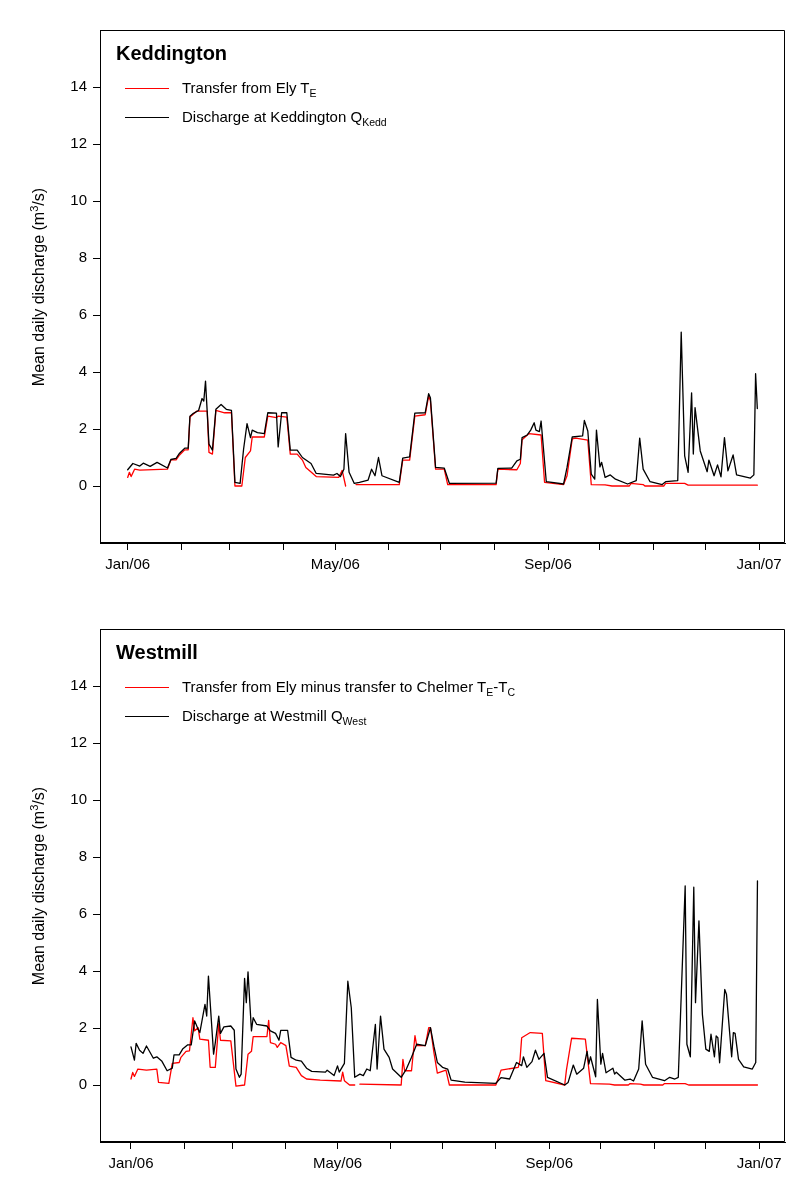 This screenshot has width=810, height=1198. I want to click on text: Keddington, so click(172, 53).